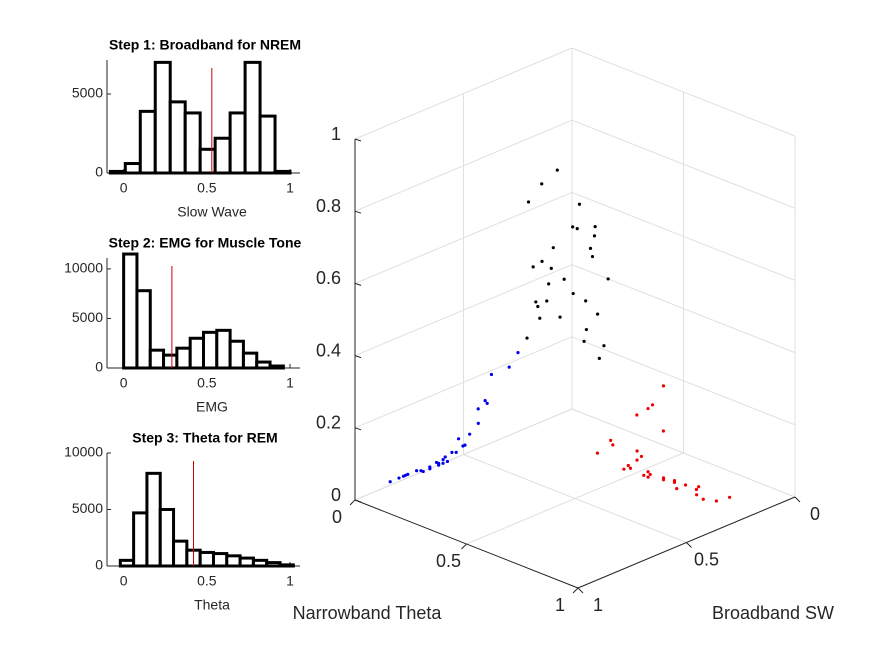  Describe the element at coordinates (575, 498) in the screenshot. I see `grid-line` at that location.